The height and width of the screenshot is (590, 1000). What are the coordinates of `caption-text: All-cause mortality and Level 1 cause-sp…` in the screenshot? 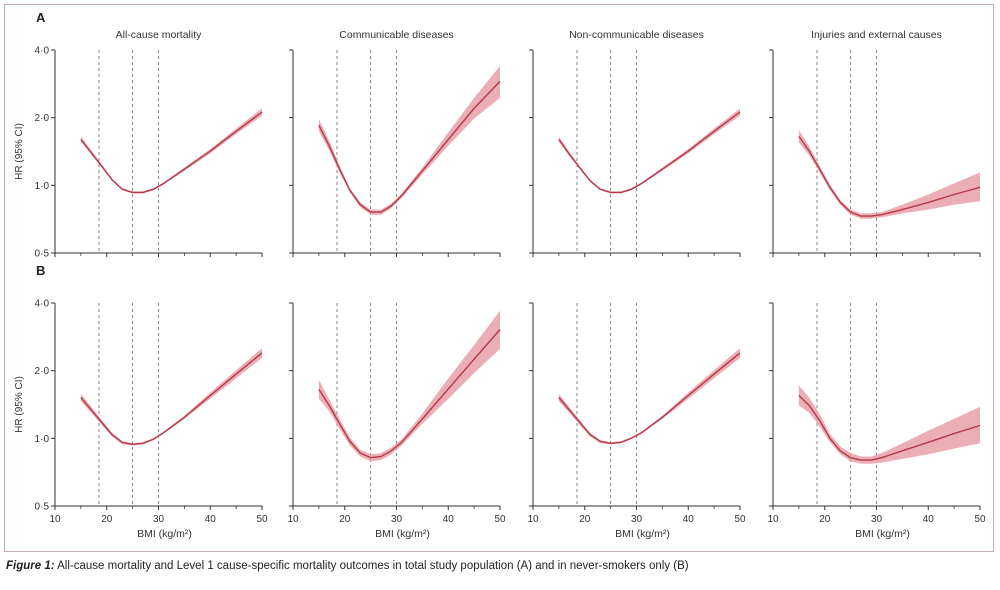 It's located at (371, 566).